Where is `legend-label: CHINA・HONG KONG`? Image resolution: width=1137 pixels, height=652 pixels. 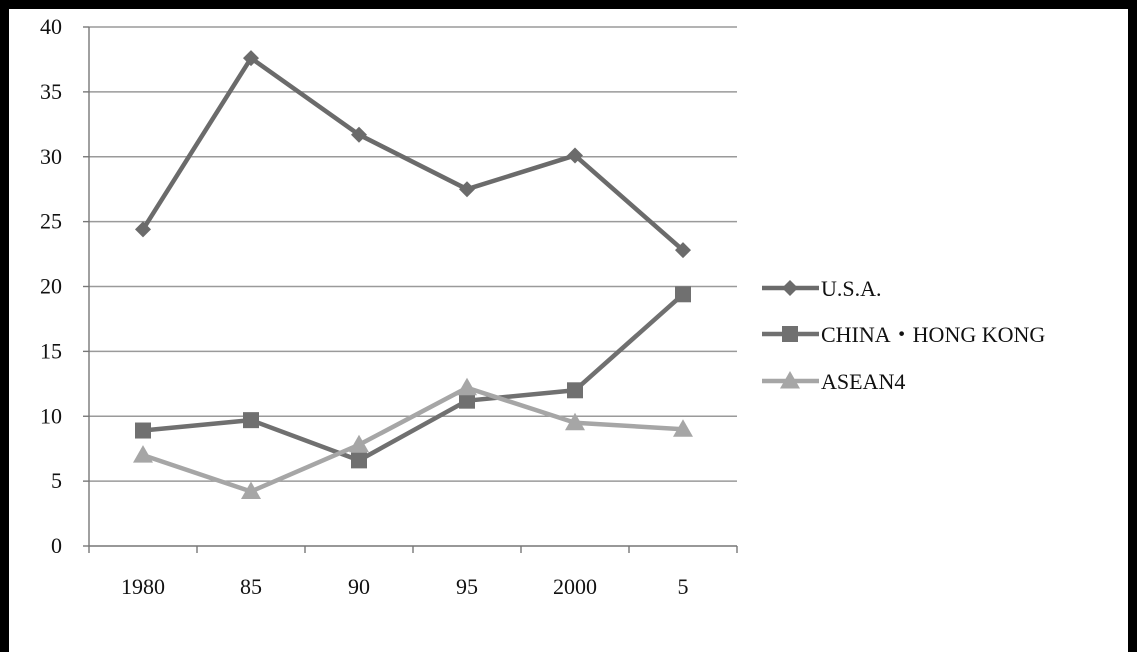 legend-label: CHINA・HONG KONG is located at coordinates (933, 334).